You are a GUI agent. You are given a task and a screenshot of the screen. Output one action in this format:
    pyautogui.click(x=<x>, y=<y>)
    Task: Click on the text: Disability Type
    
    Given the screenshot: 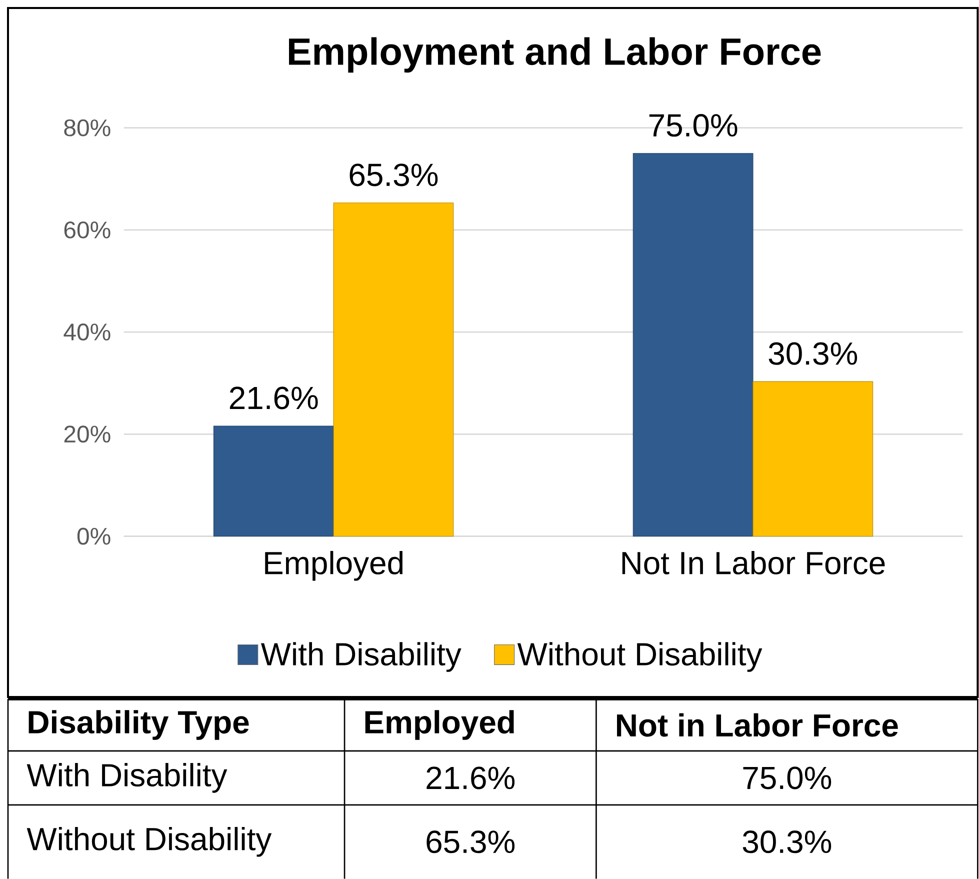 What is the action you would take?
    pyautogui.click(x=138, y=725)
    